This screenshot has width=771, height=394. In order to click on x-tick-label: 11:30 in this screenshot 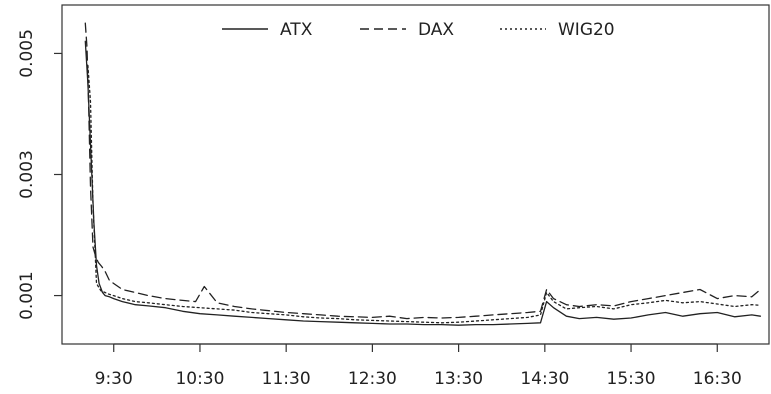, I will do `click(286, 379)`.